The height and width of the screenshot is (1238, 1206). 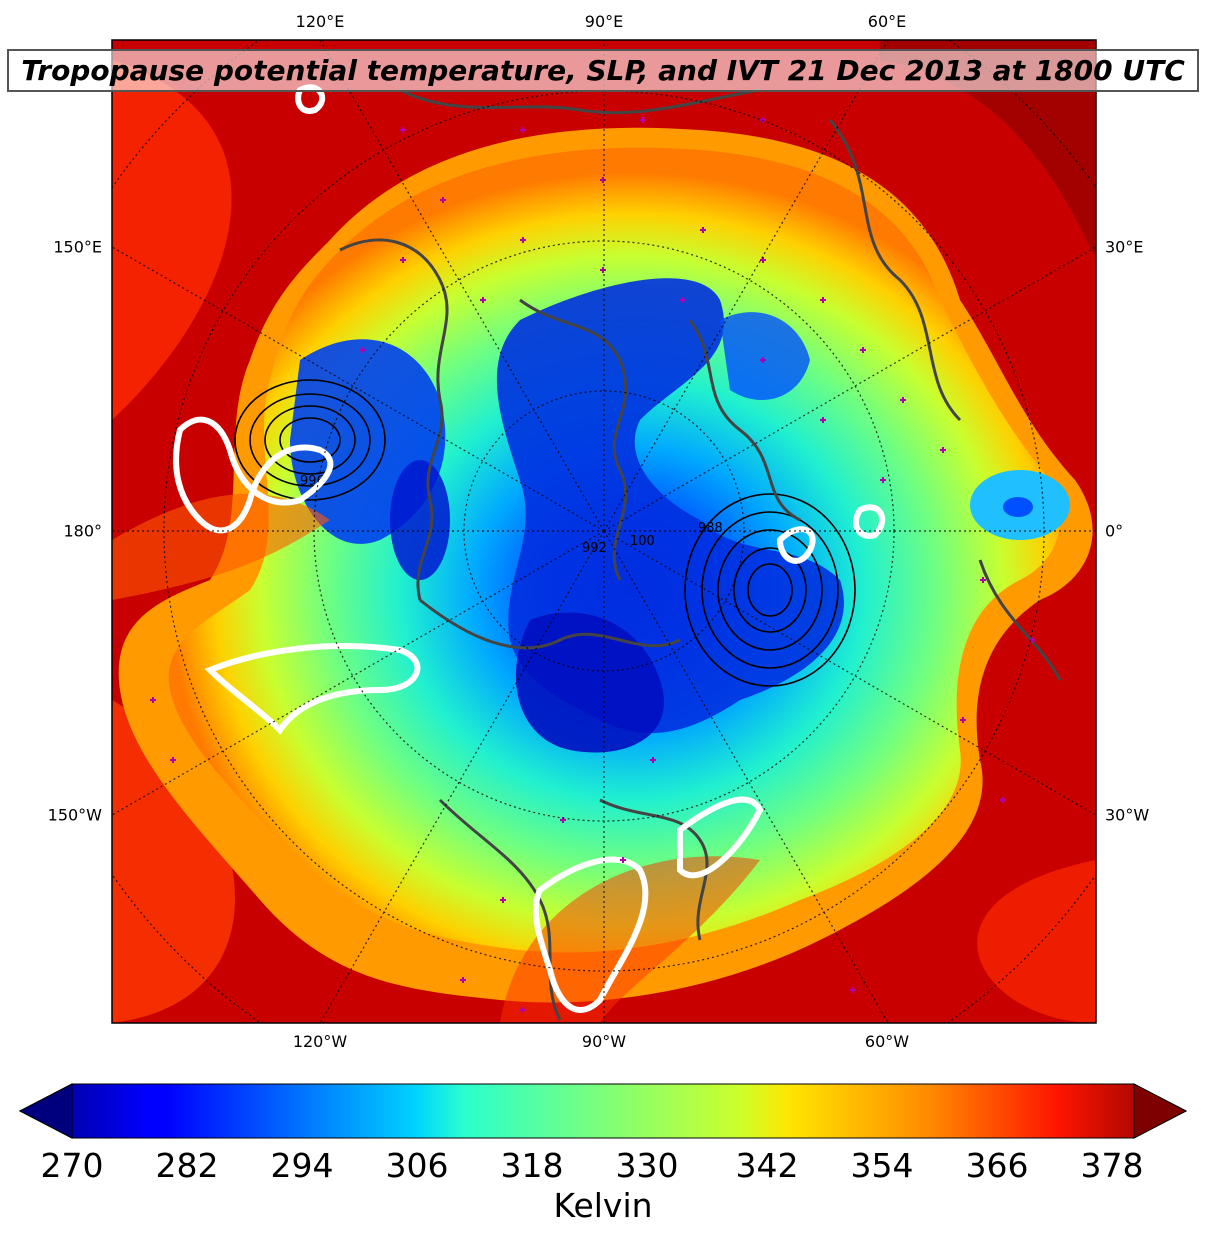 I want to click on colorbar-tick-330: 330, so click(x=647, y=1165).